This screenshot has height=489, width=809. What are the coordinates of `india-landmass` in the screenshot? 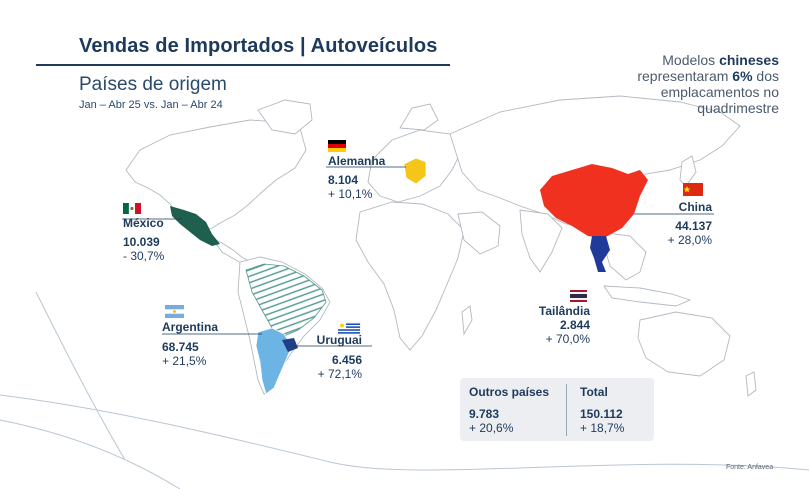 It's located at (541, 241).